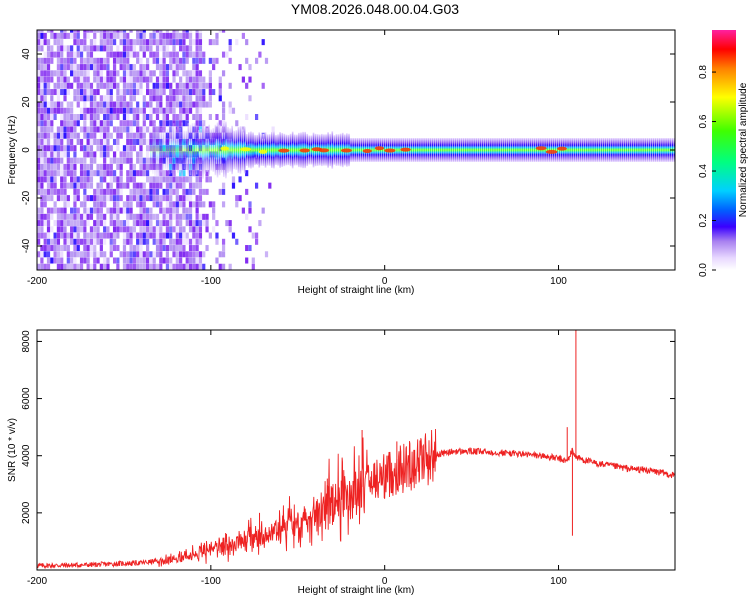  Describe the element at coordinates (707, 171) in the screenshot. I see `colorbar-ticks: 0.00.20.40.60.8` at that location.